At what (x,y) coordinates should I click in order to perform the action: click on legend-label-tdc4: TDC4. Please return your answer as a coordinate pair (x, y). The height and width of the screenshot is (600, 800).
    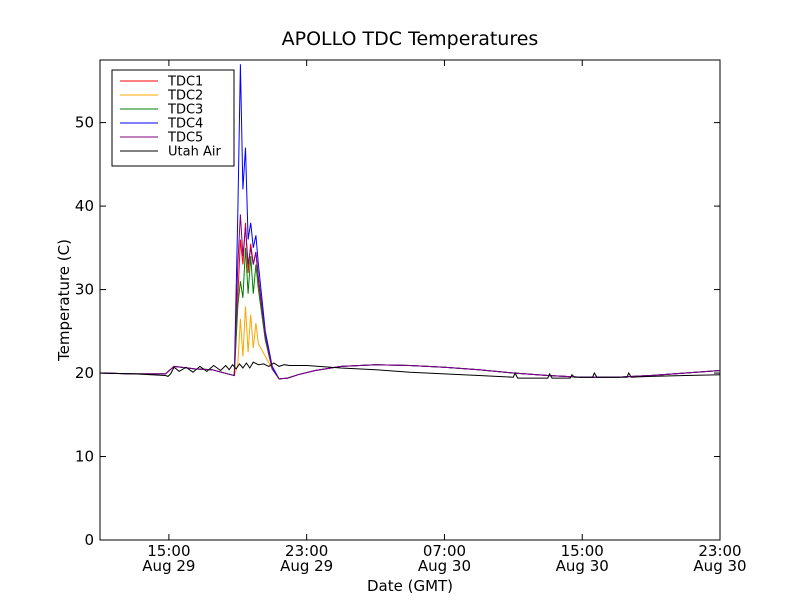
    Looking at the image, I should click on (185, 124).